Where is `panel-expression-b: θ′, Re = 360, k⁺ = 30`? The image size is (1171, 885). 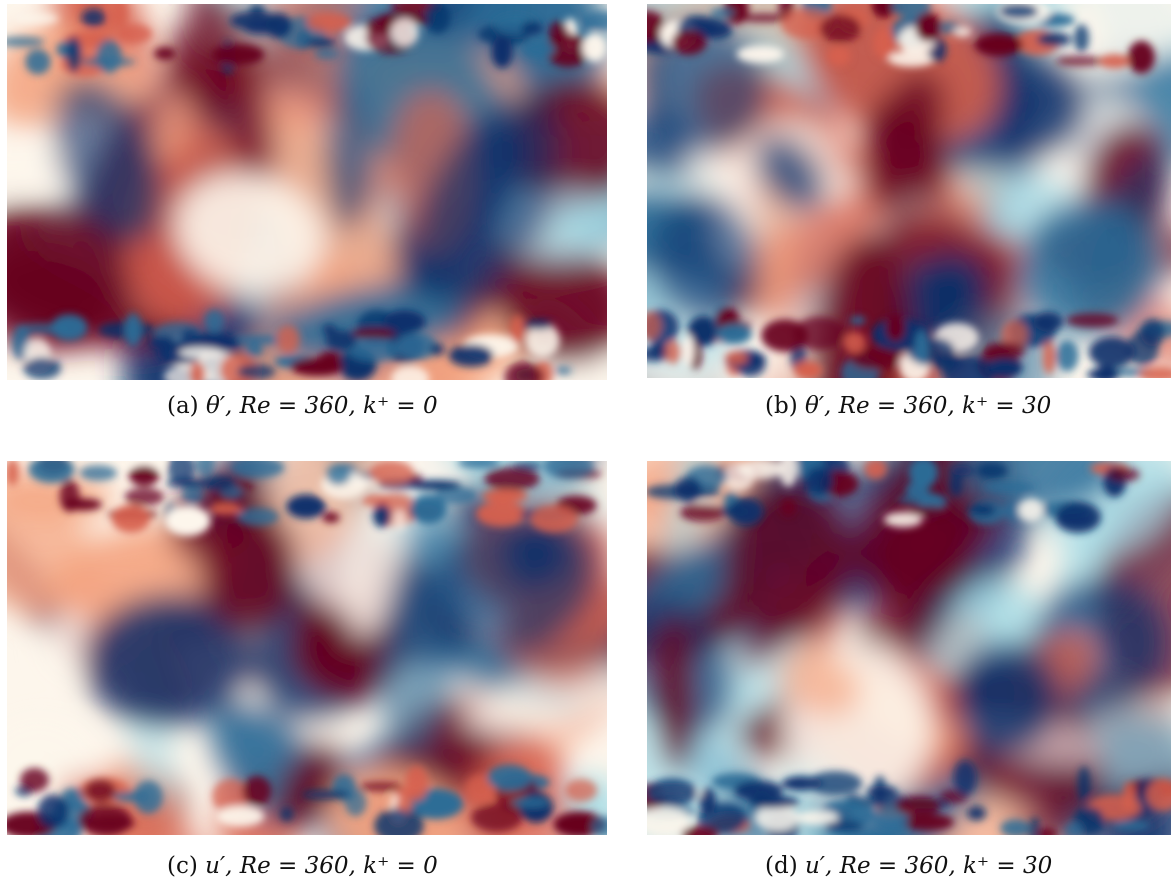 panel-expression-b: θ′, Re = 360, k⁺ = 30 is located at coordinates (928, 406).